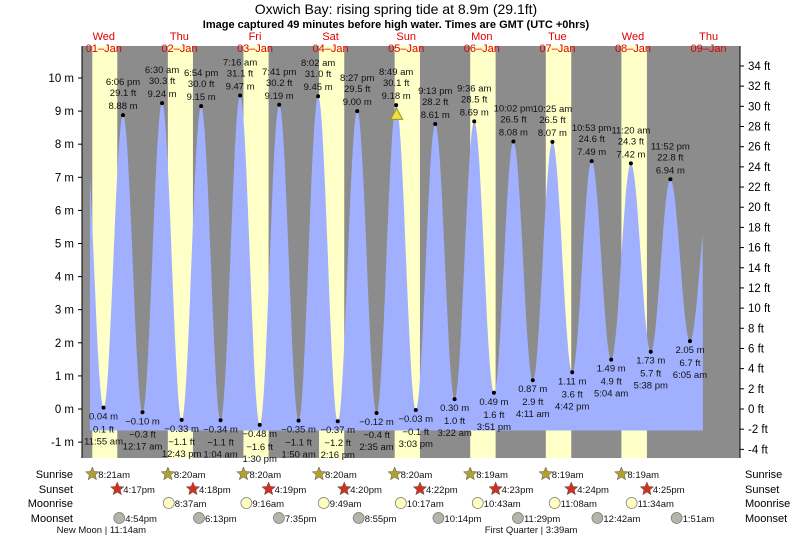  What do you see at coordinates (454, 408) in the screenshot?
I see `tide-height-m: 0.30 m` at bounding box center [454, 408].